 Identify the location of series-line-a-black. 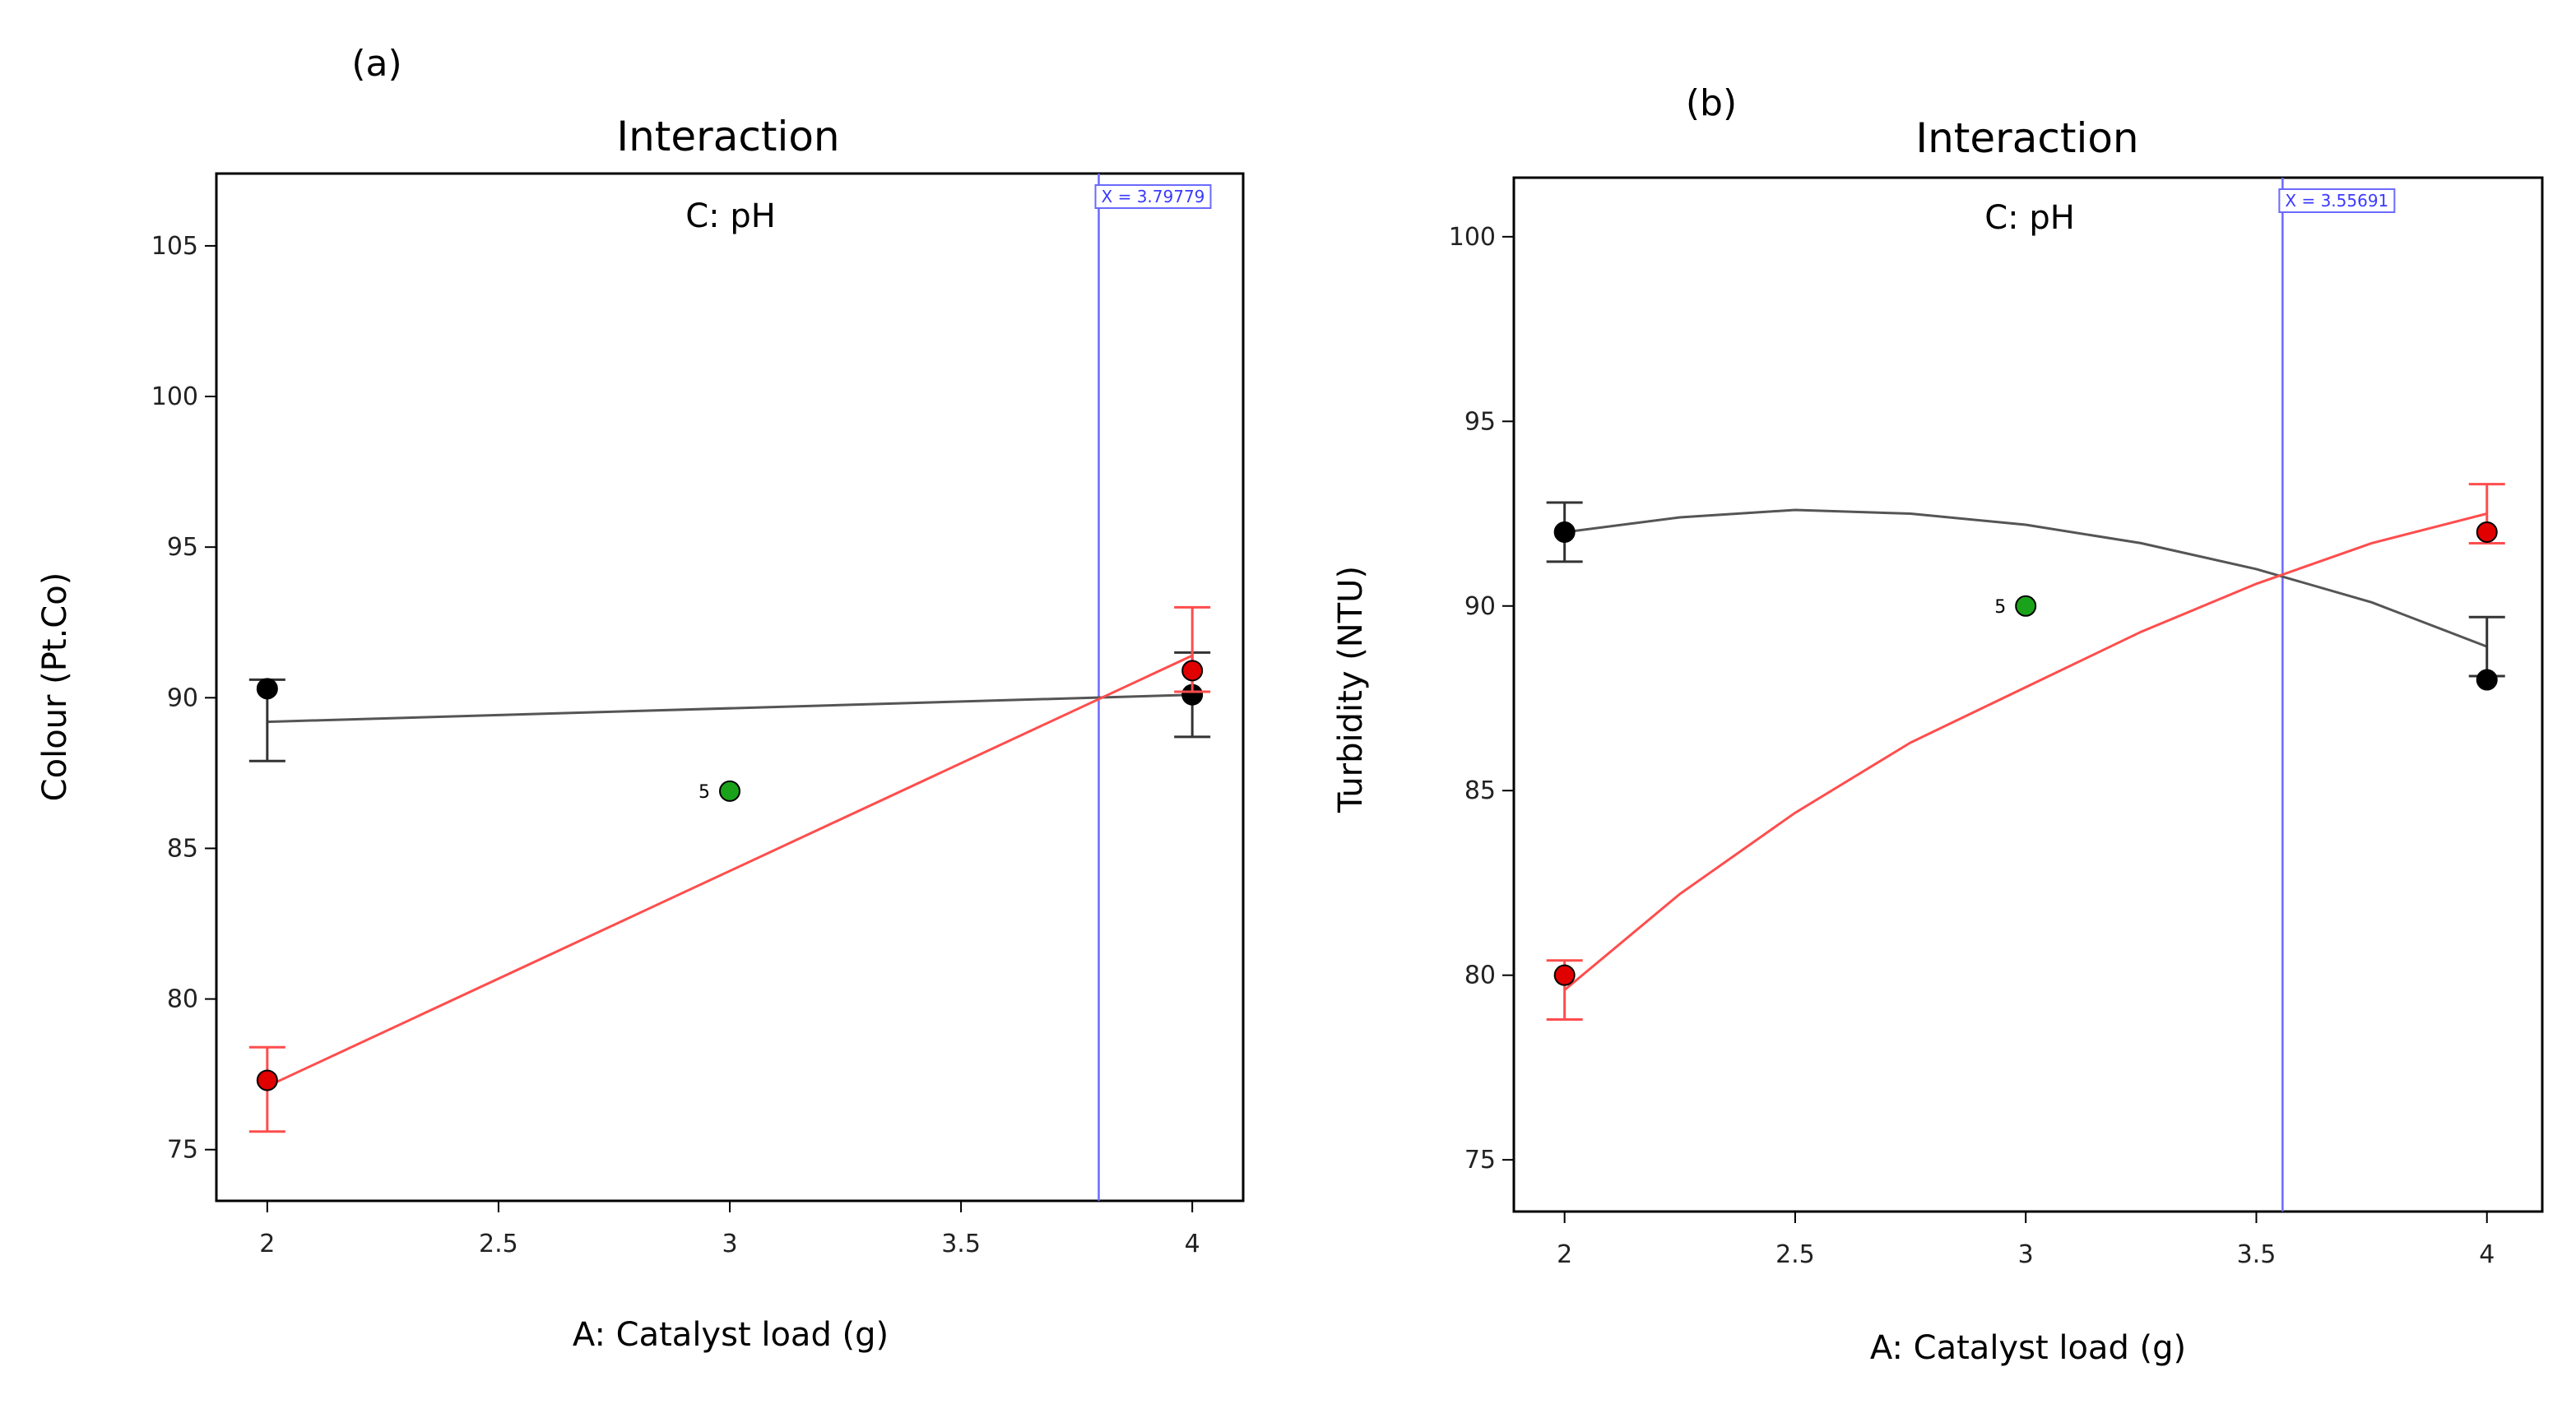
(730, 708).